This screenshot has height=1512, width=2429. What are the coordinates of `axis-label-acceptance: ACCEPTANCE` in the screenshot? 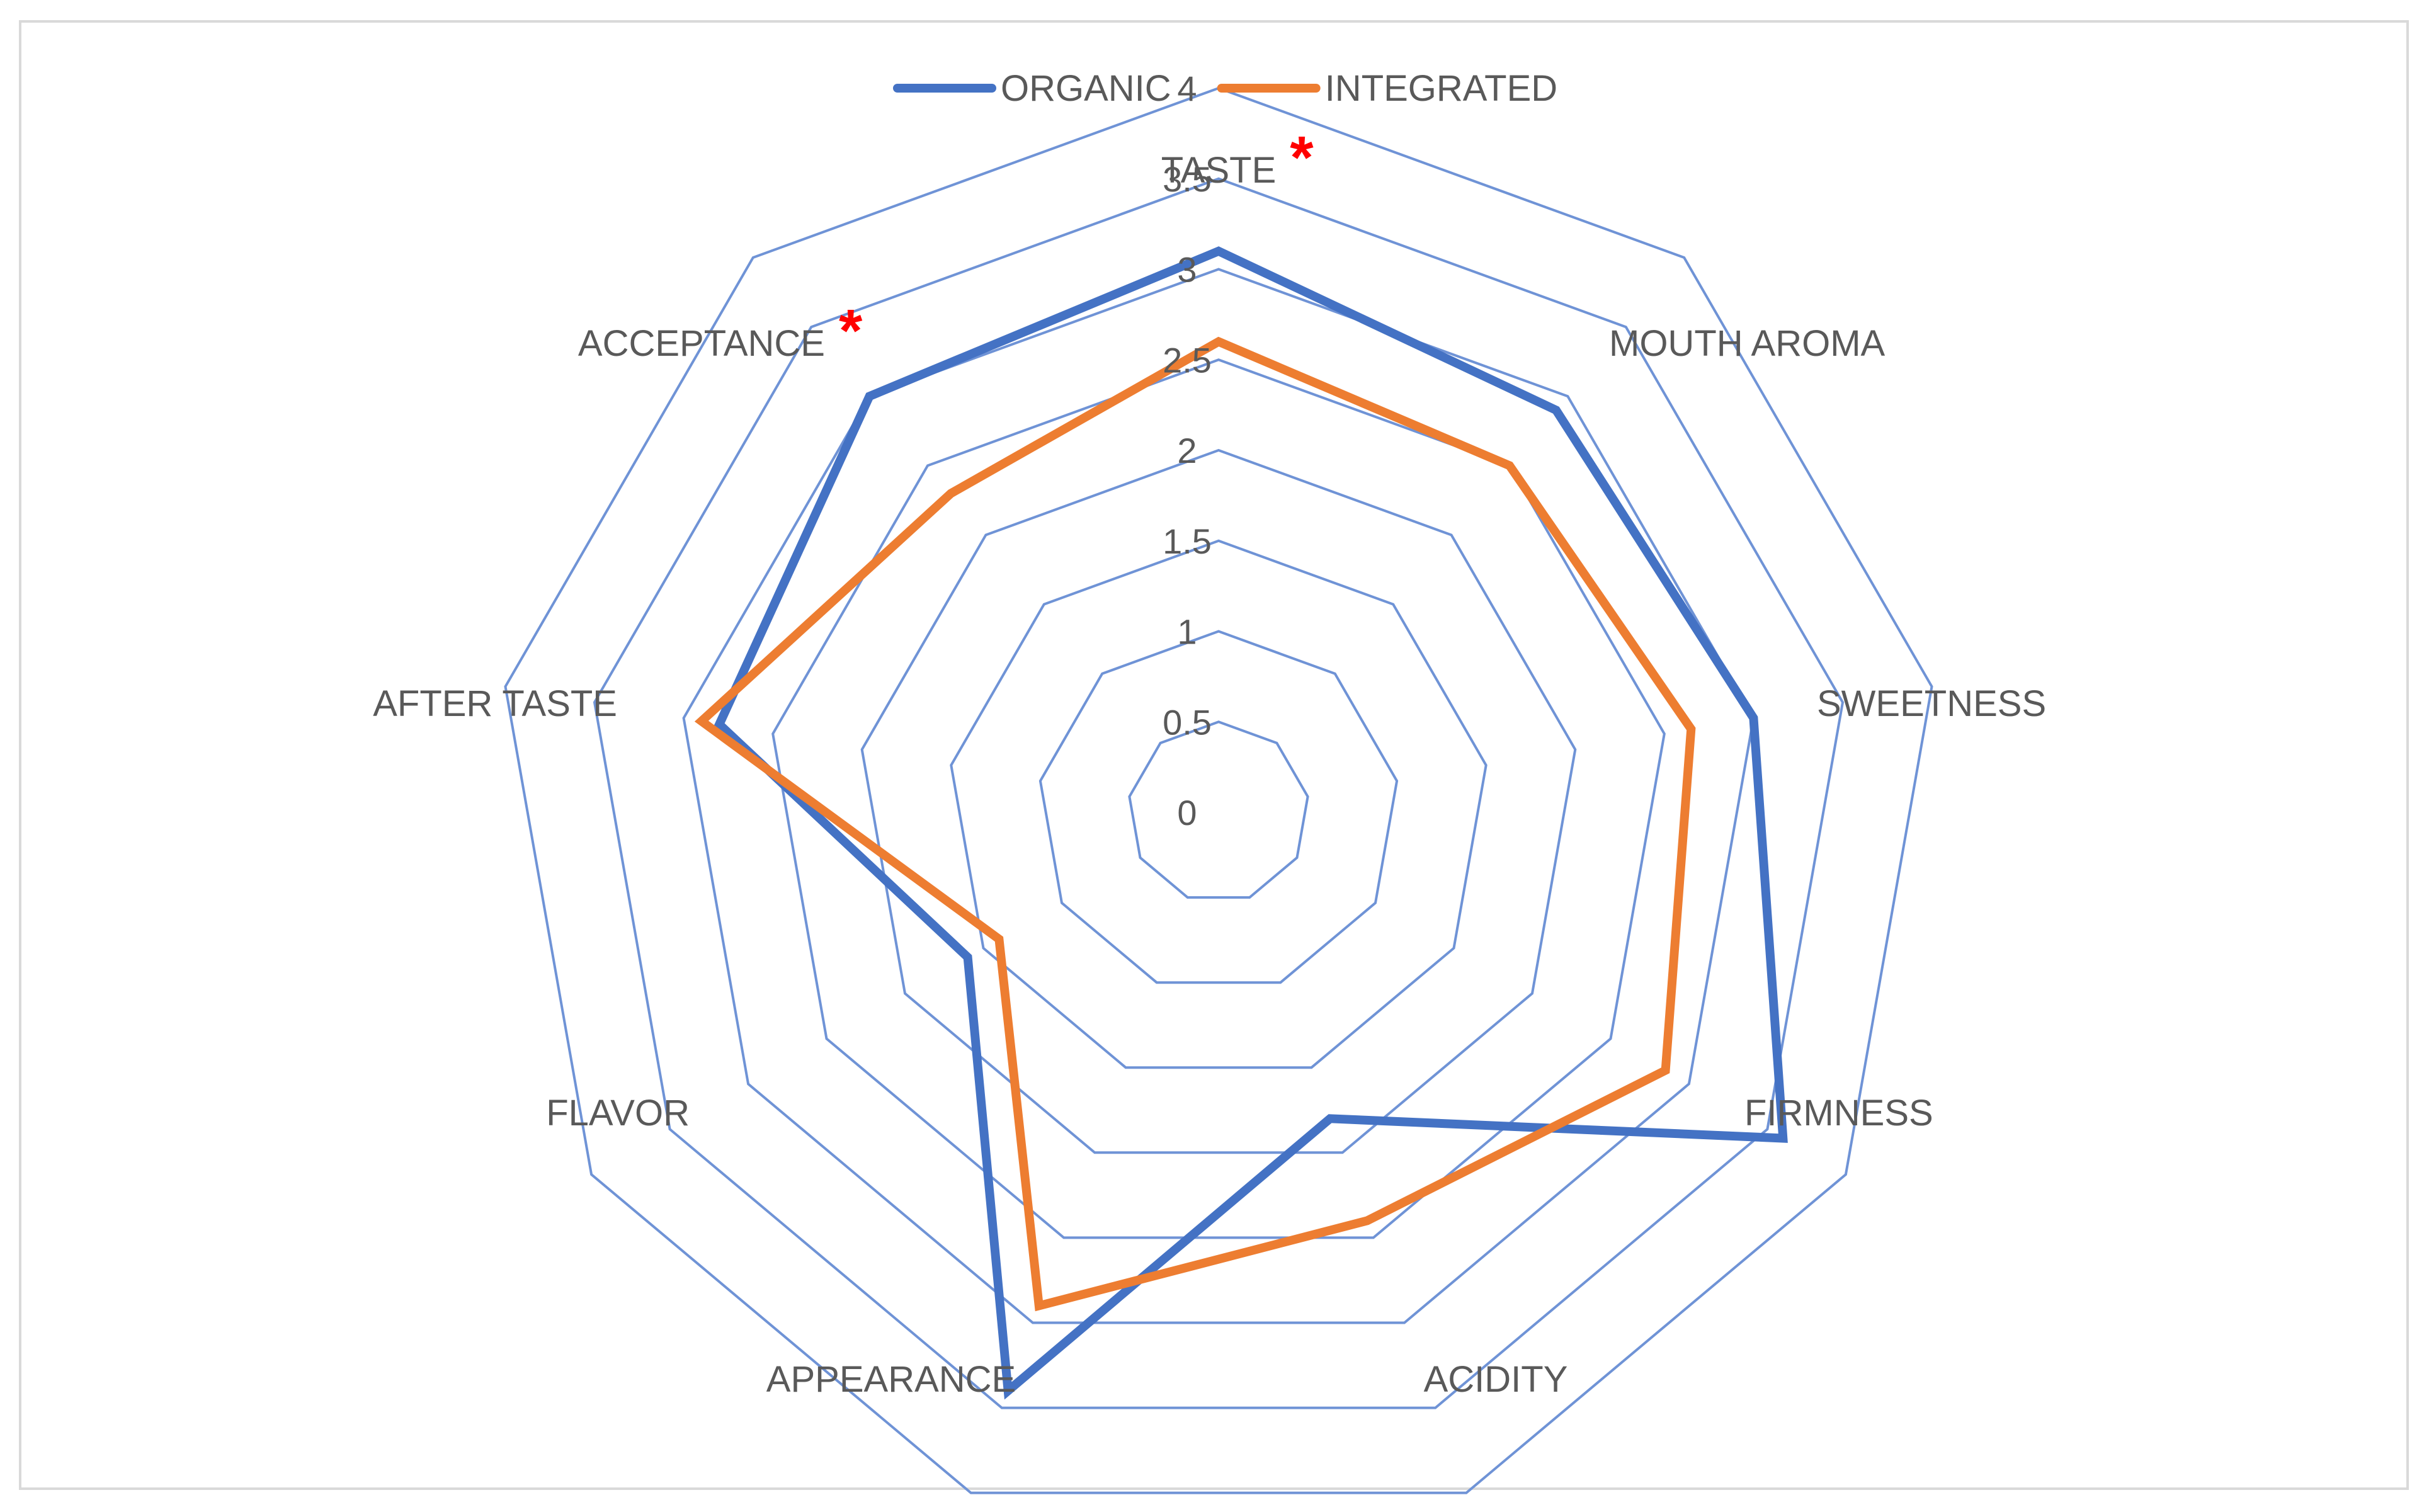 It's located at (701, 344).